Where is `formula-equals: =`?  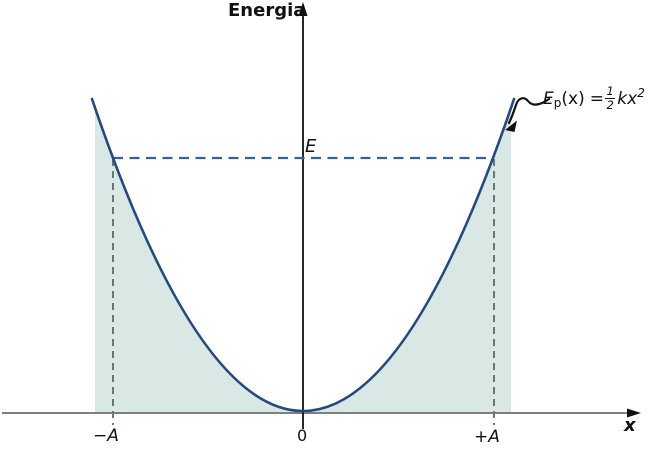
formula-equals: = is located at coordinates (596, 98).